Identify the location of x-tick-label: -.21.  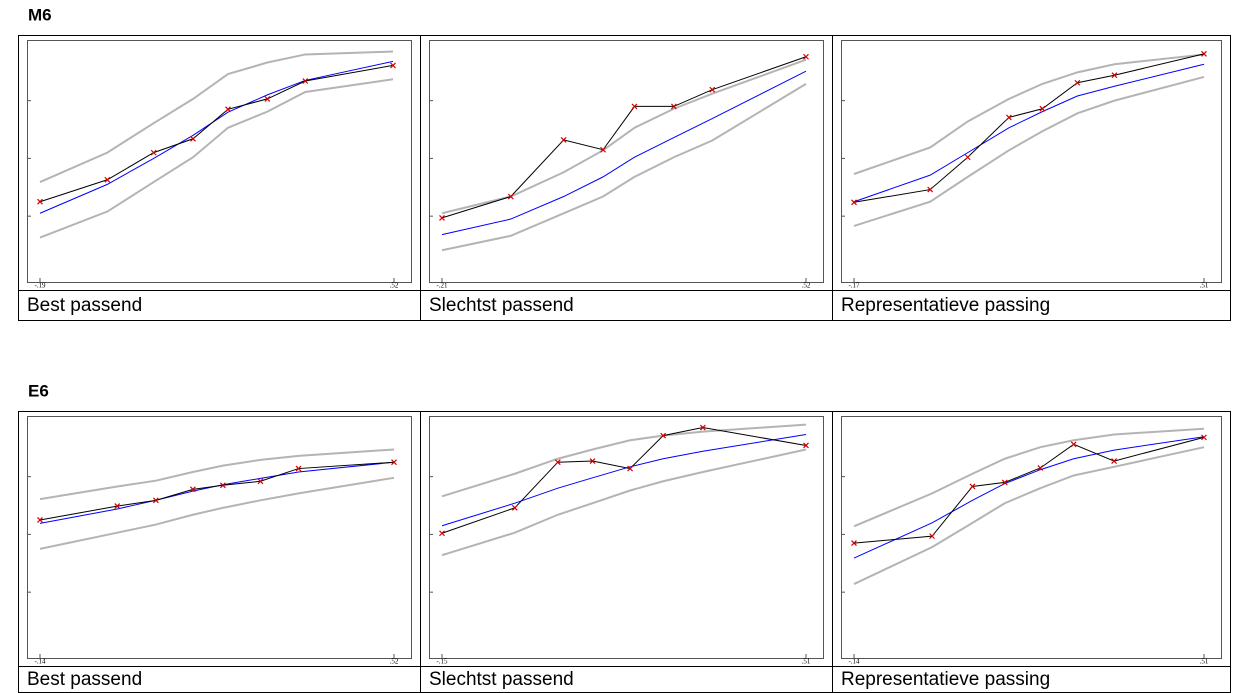
(442, 286).